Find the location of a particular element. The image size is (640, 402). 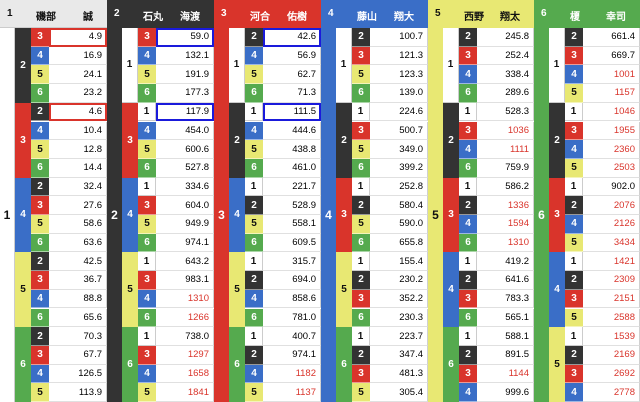

odds-value: 1157 is located at coordinates (611, 93).